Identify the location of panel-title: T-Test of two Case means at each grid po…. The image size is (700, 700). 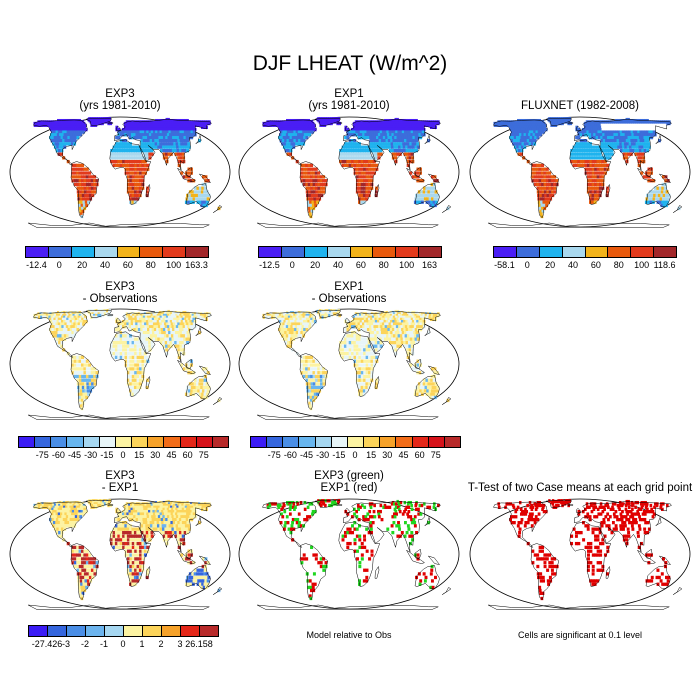
(580, 488).